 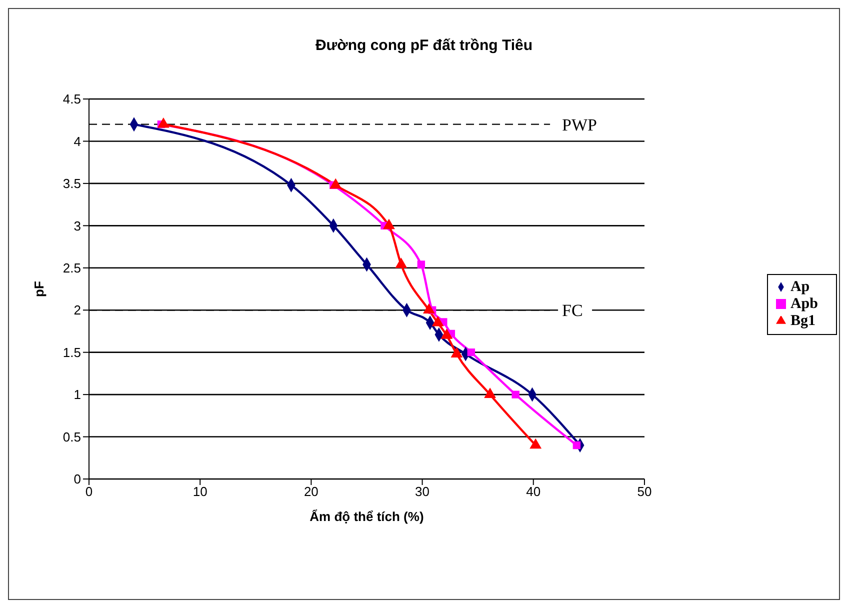 What do you see at coordinates (311, 492) in the screenshot?
I see `x-tick-label: 20` at bounding box center [311, 492].